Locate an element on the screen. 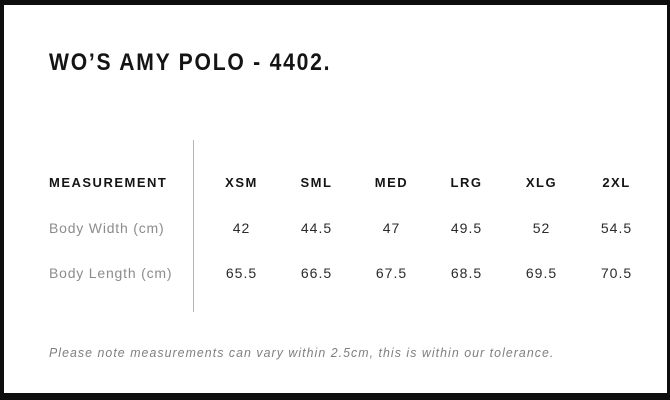 This screenshot has width=670, height=400. column-header-med: MED is located at coordinates (391, 182).